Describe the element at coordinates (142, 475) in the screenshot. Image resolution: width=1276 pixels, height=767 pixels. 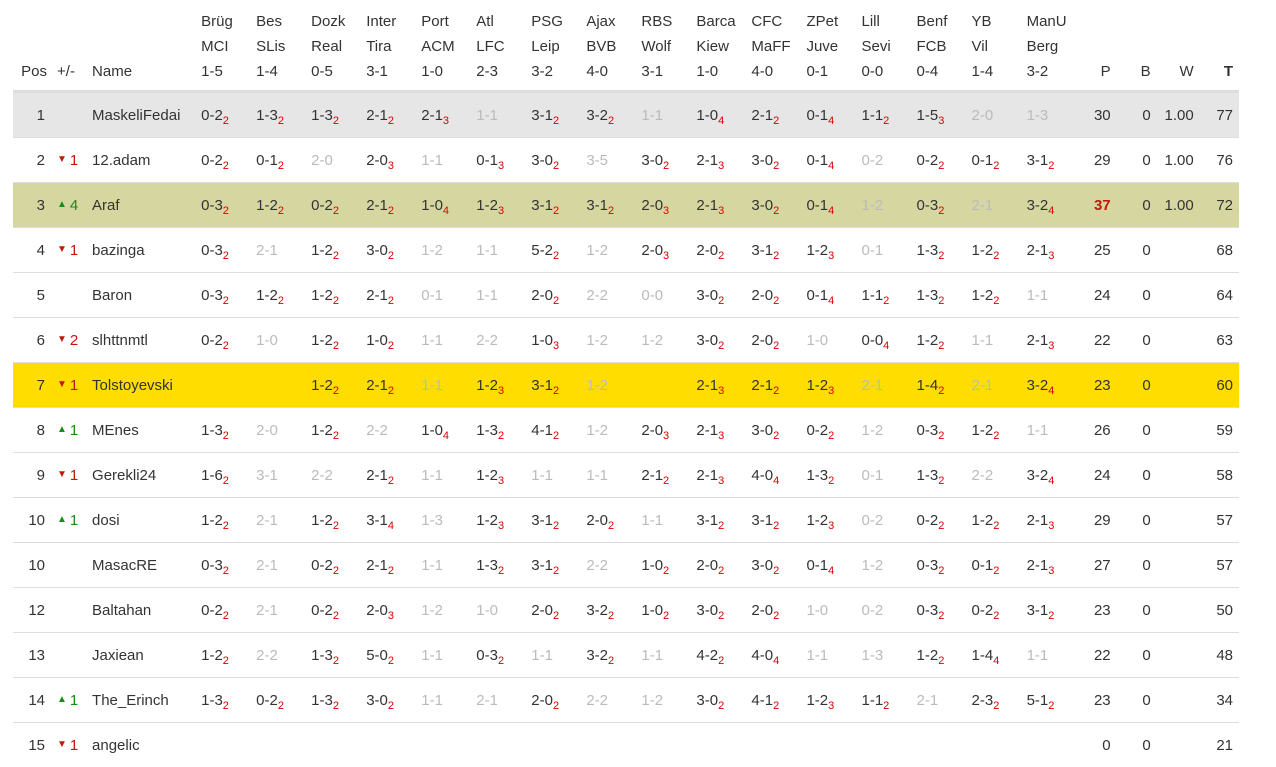
I see `player-name: Gerekli24` at that location.